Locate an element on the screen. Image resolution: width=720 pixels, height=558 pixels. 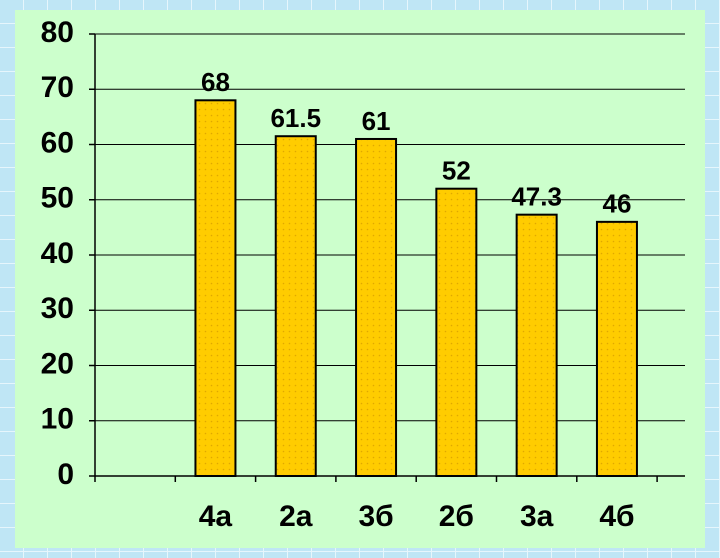
data-label: 46 is located at coordinates (616, 204).